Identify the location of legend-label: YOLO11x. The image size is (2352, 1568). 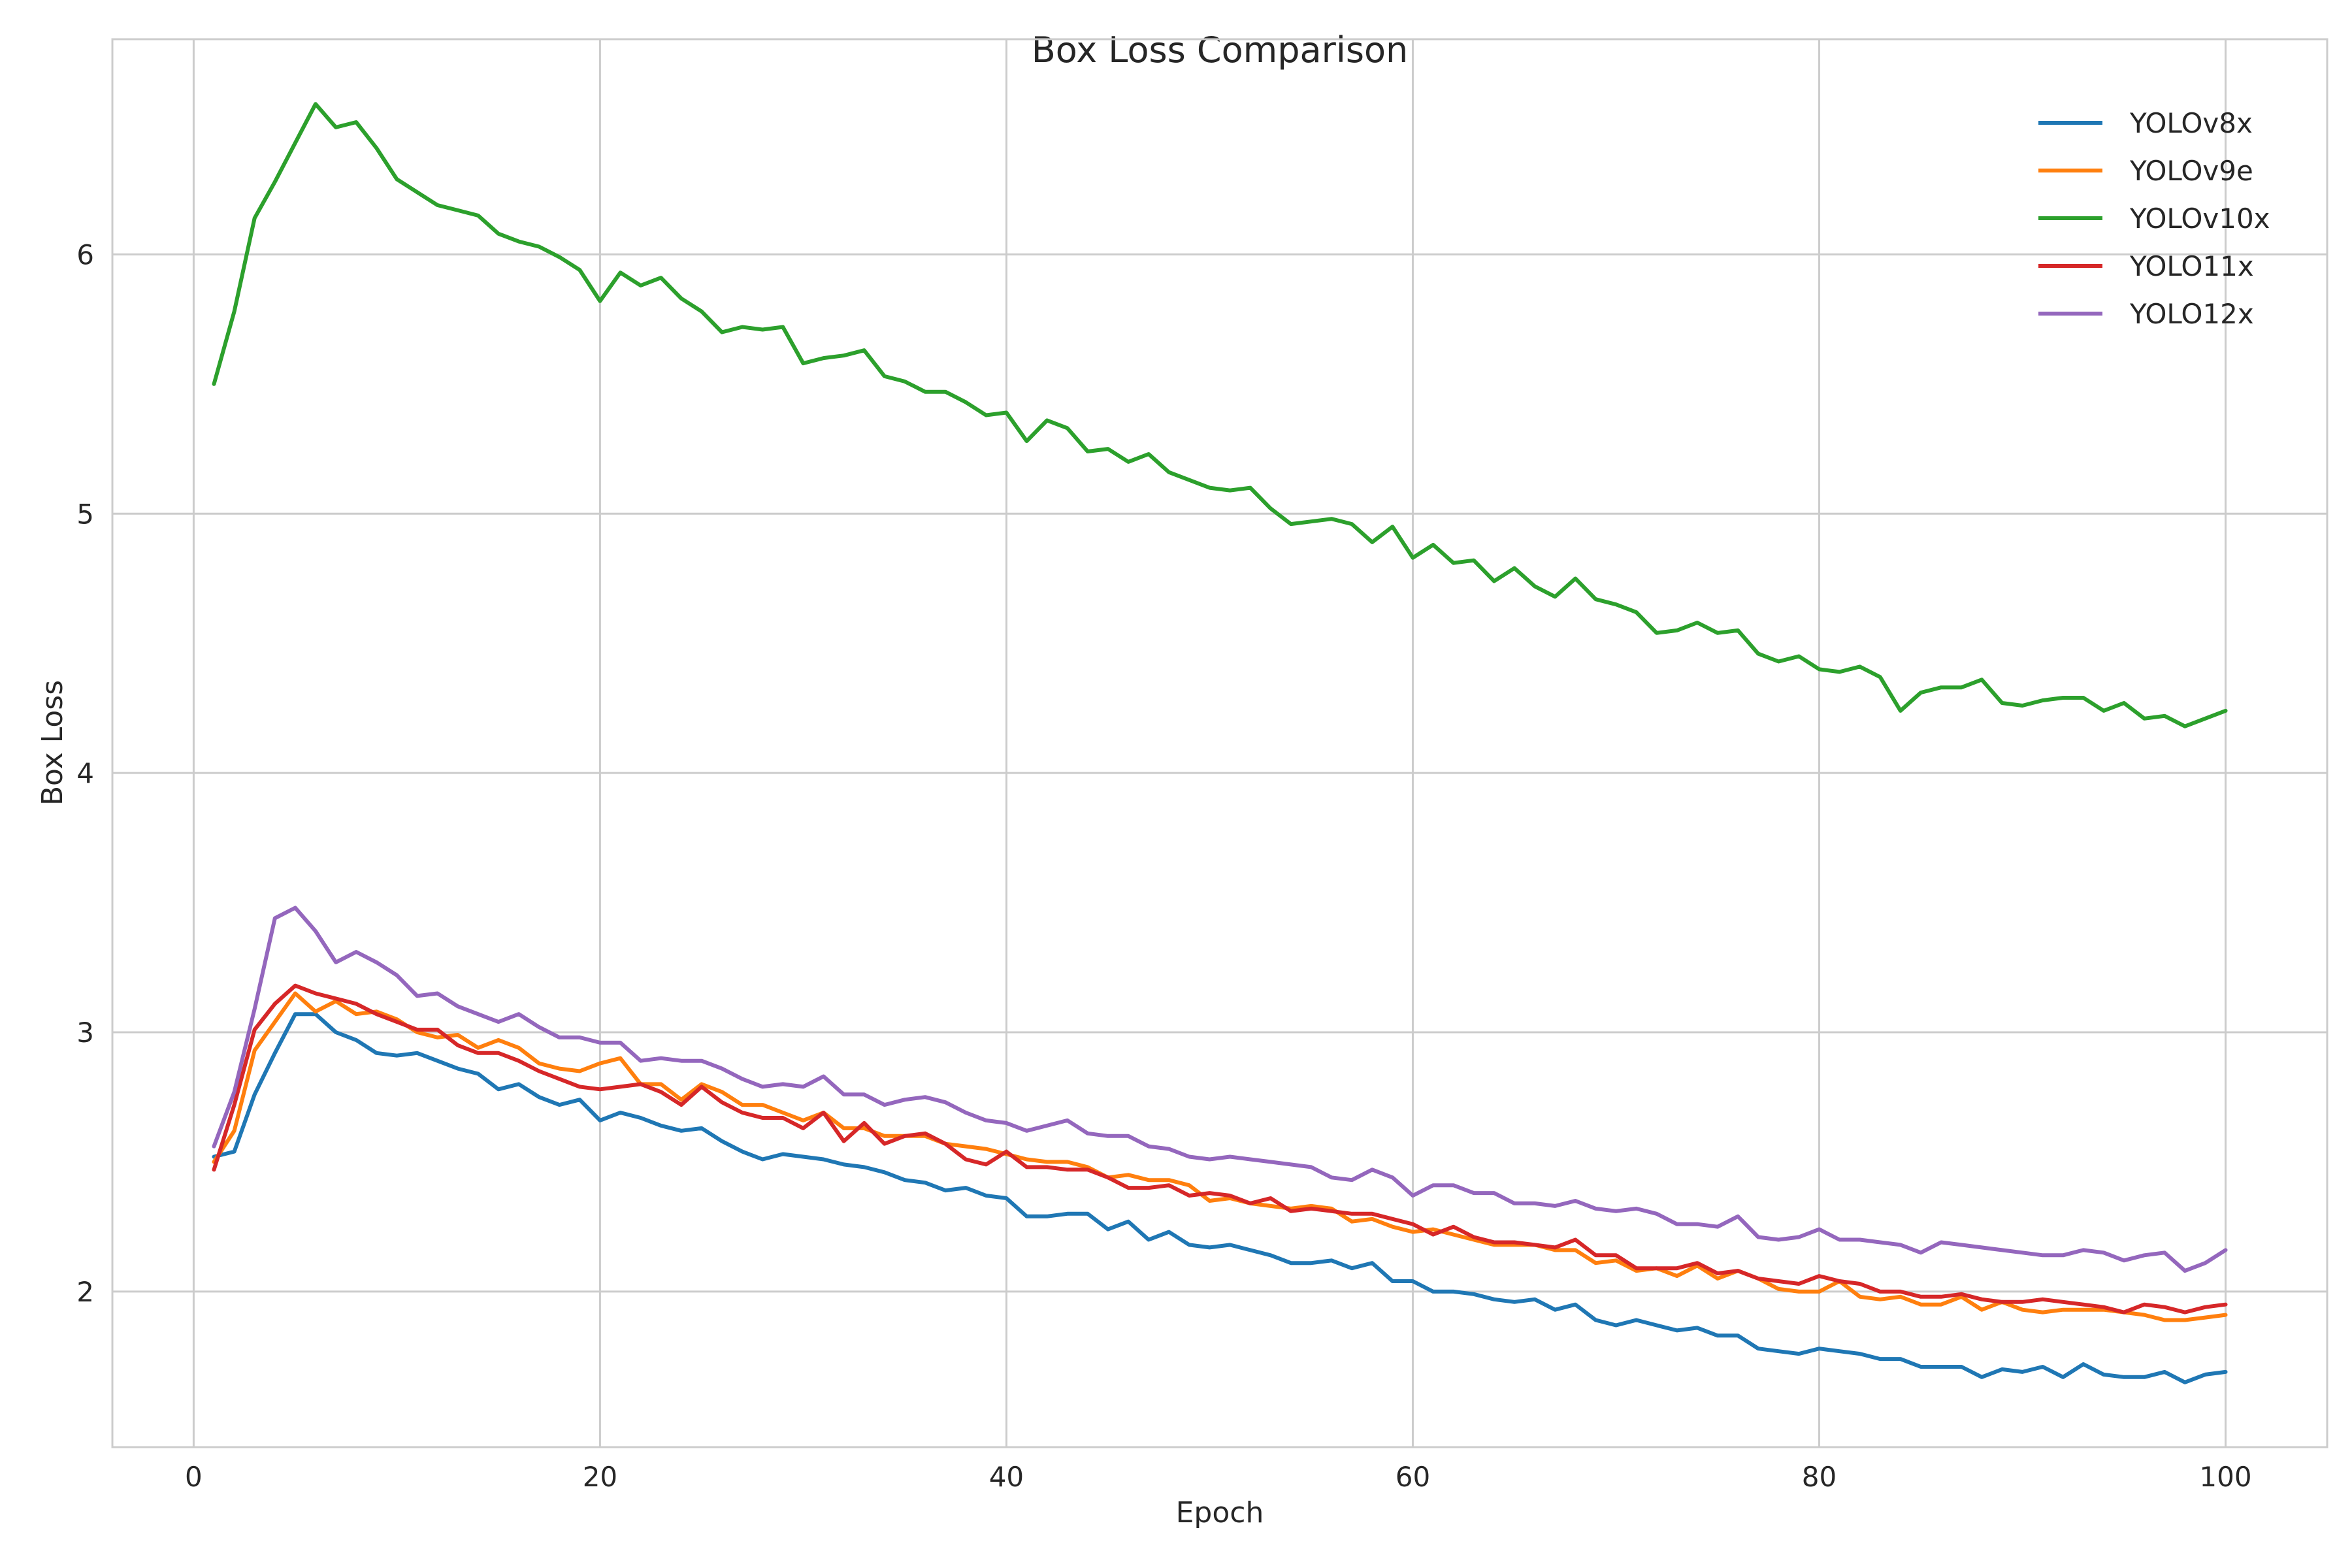
(2191, 266).